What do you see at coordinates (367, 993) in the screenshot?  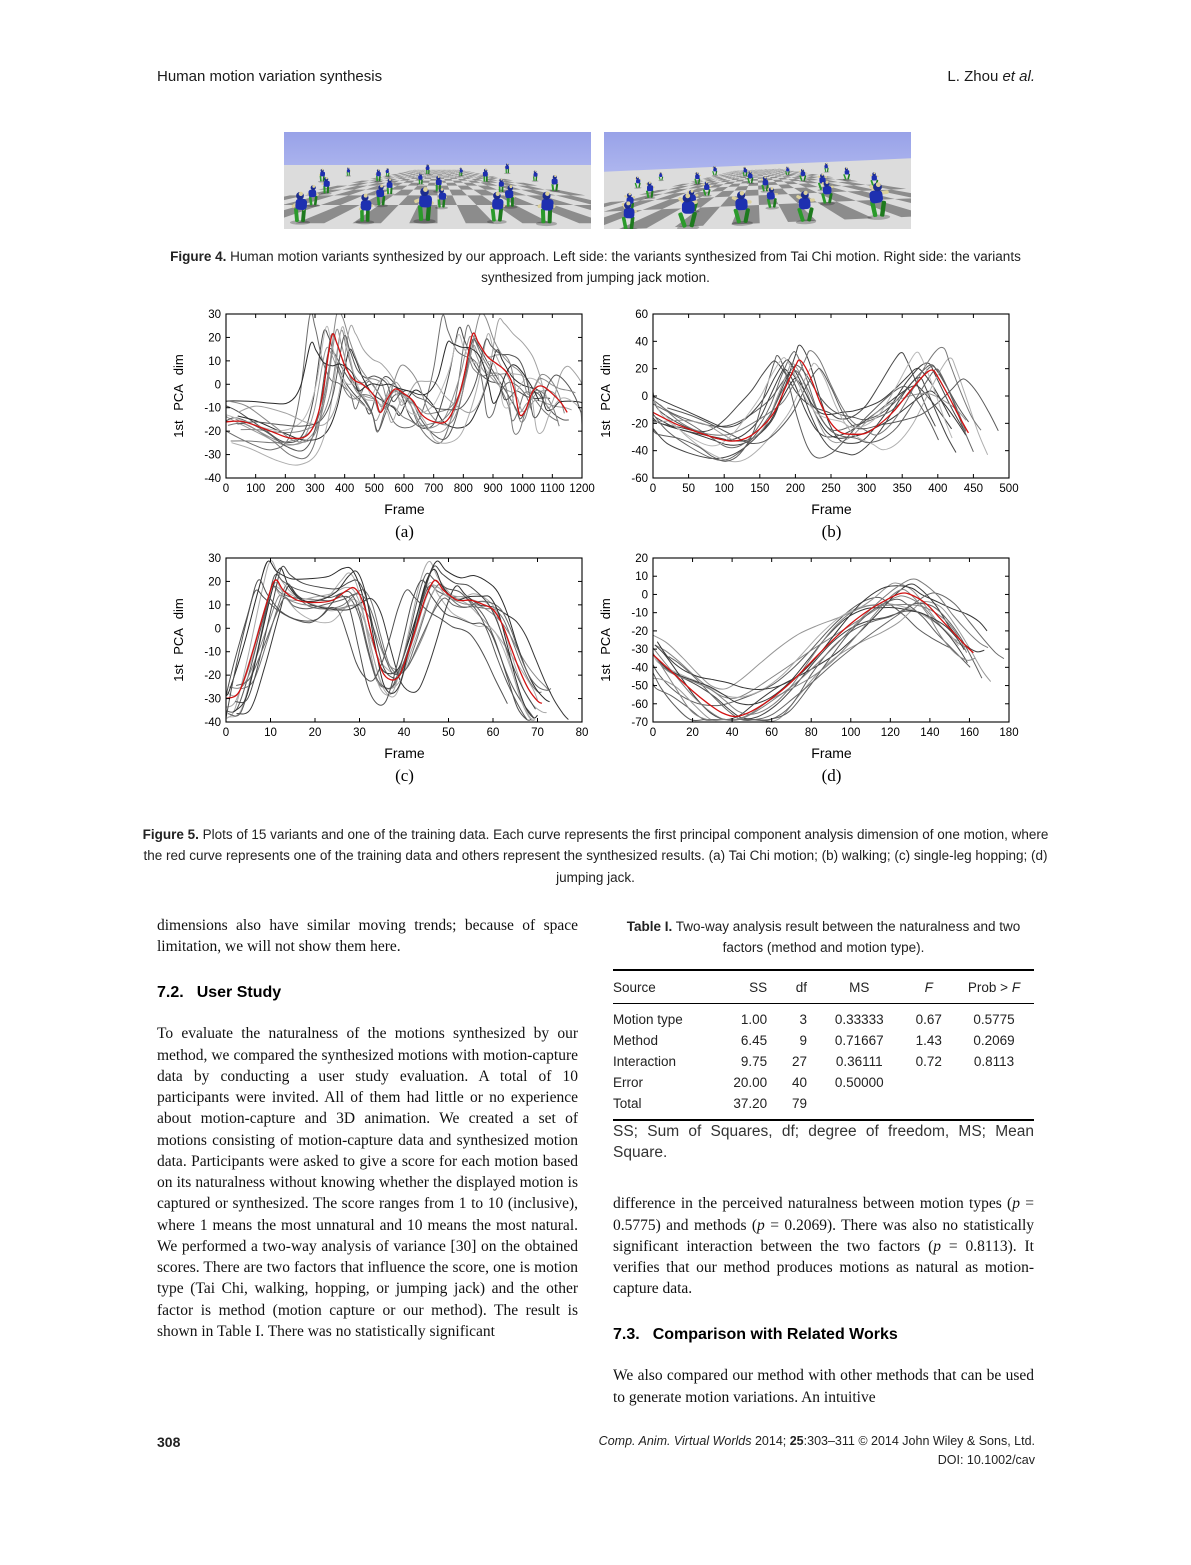 I see `section-heading-7-2: 7.2. User Study` at bounding box center [367, 993].